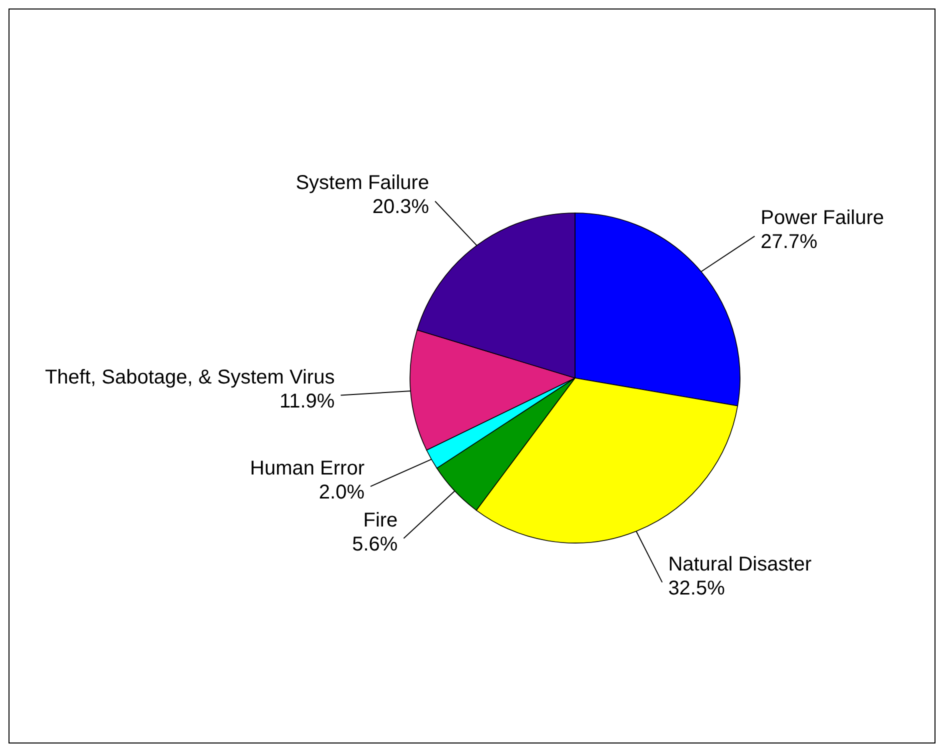  I want to click on data-label: 32.5%, so click(697, 588).